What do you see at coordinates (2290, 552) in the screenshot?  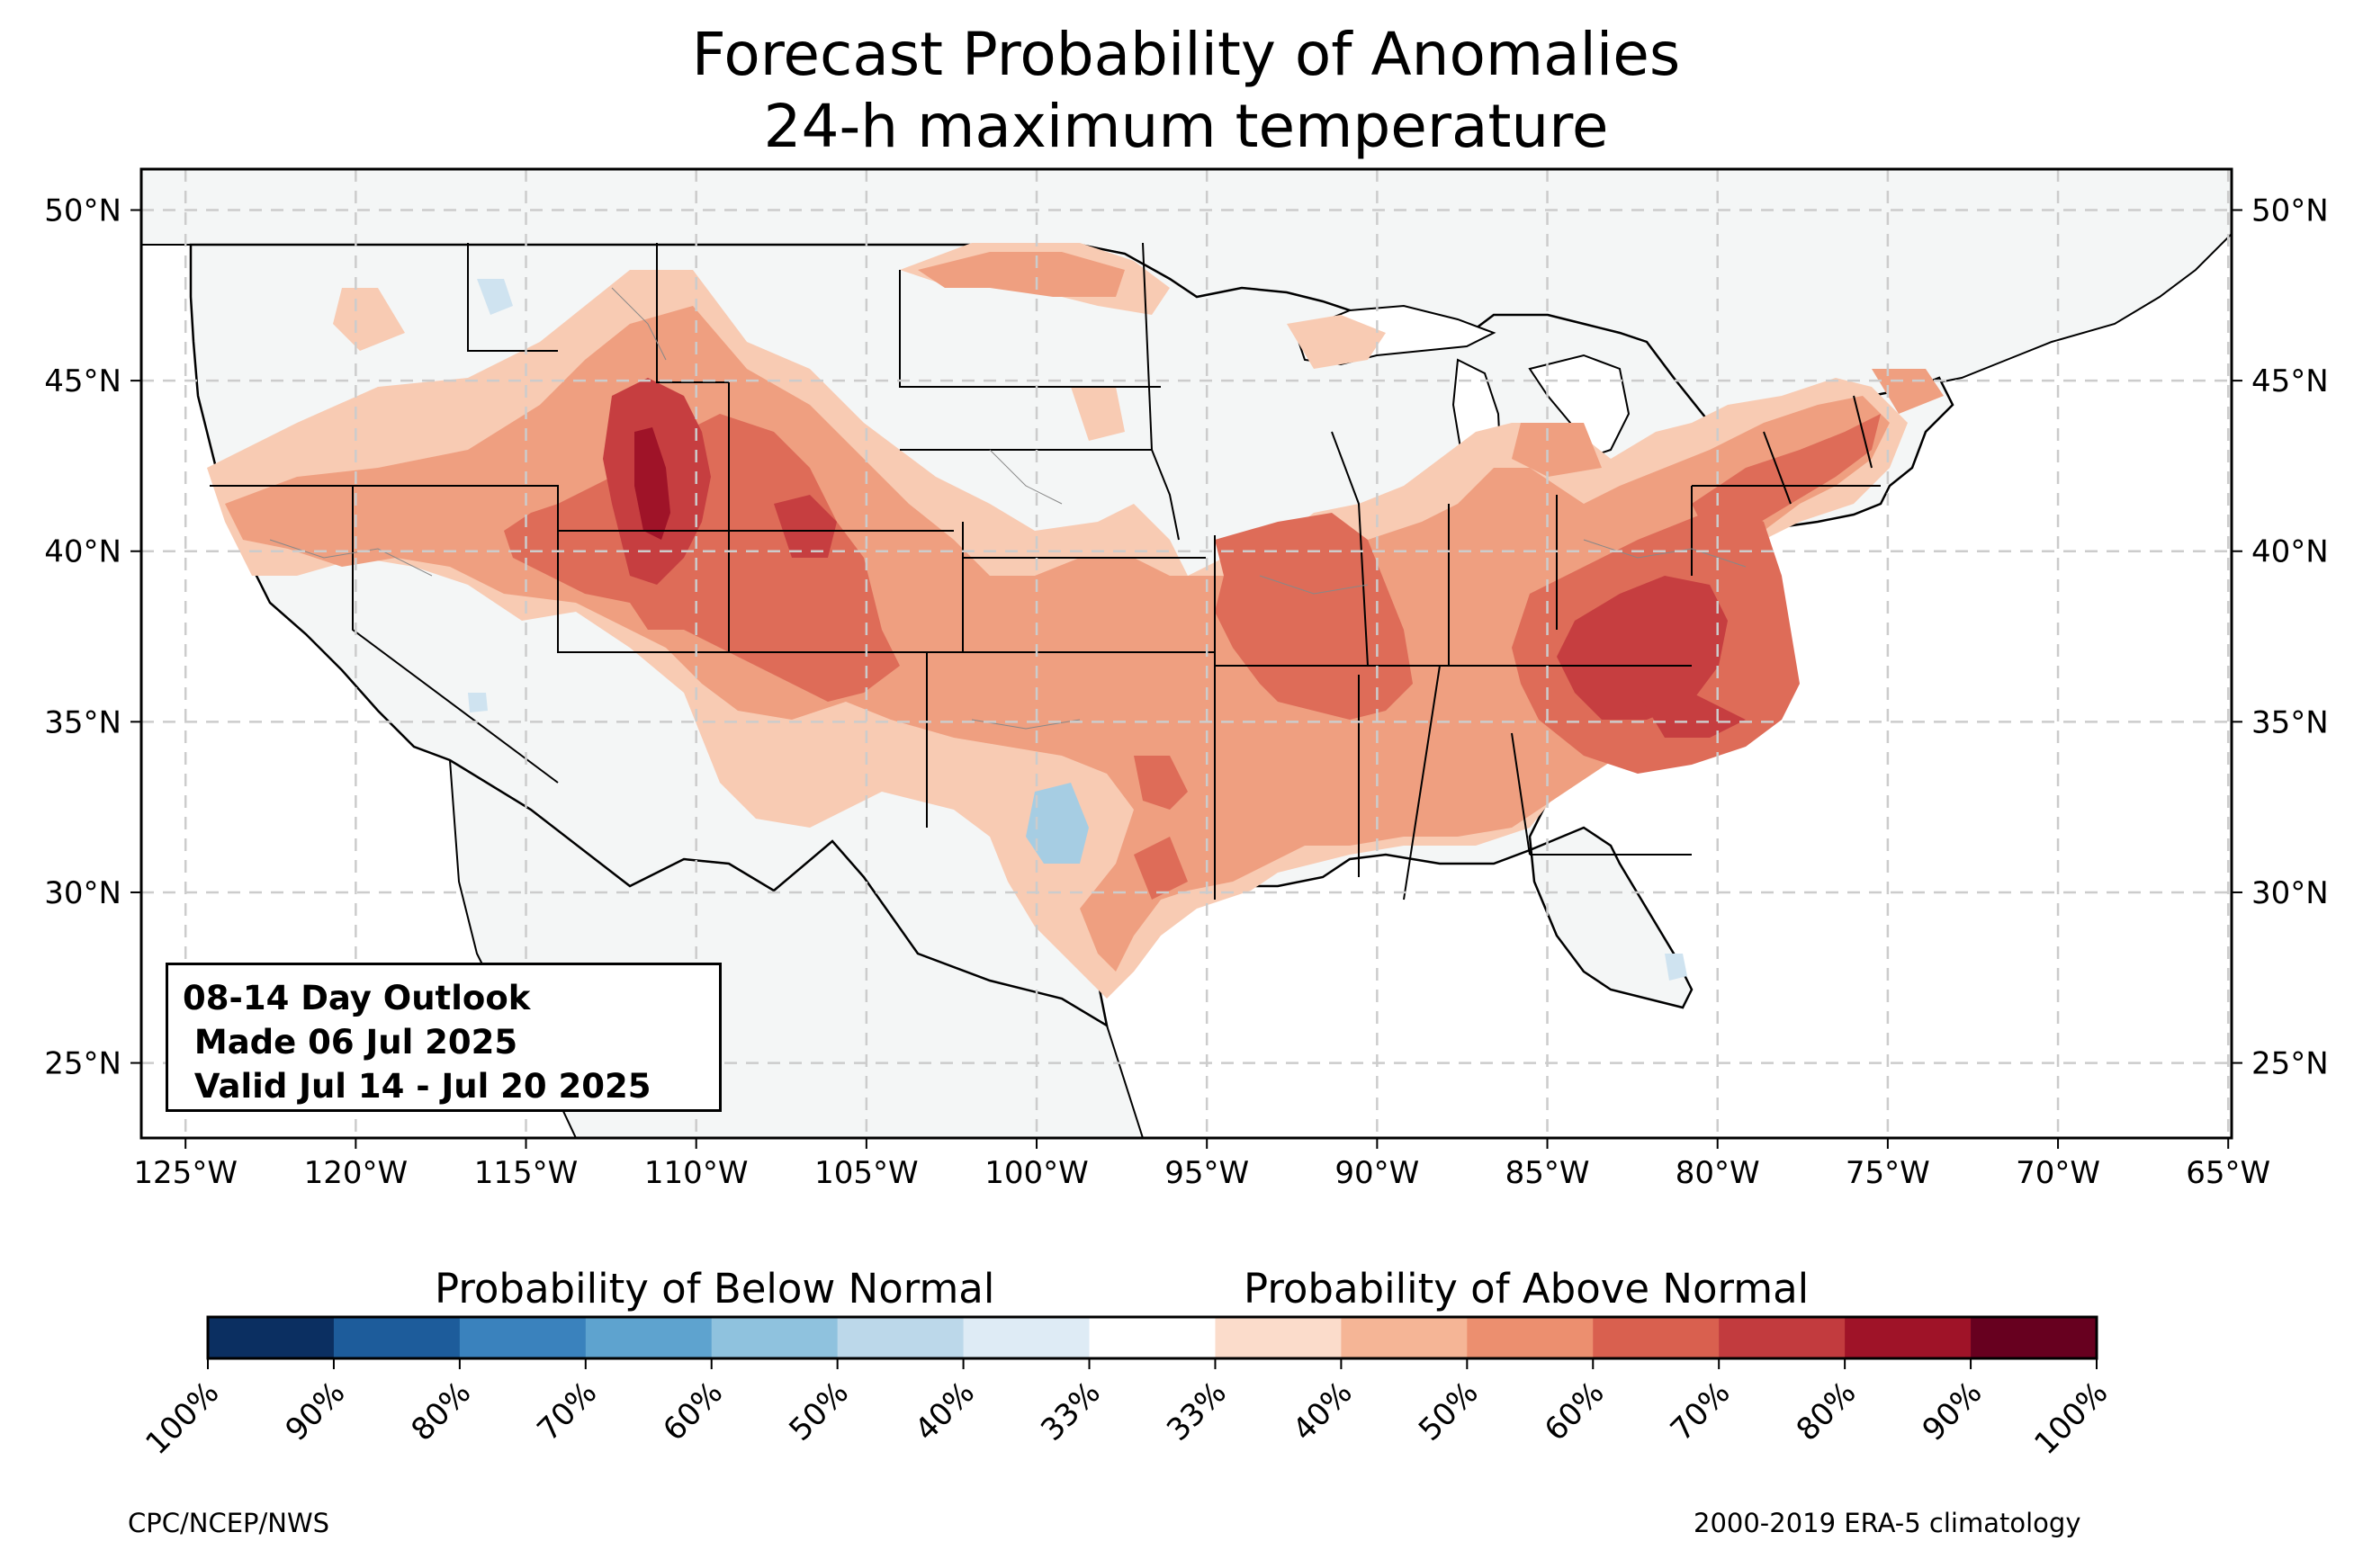 I see `lat-tick-label-right: 40°N` at bounding box center [2290, 552].